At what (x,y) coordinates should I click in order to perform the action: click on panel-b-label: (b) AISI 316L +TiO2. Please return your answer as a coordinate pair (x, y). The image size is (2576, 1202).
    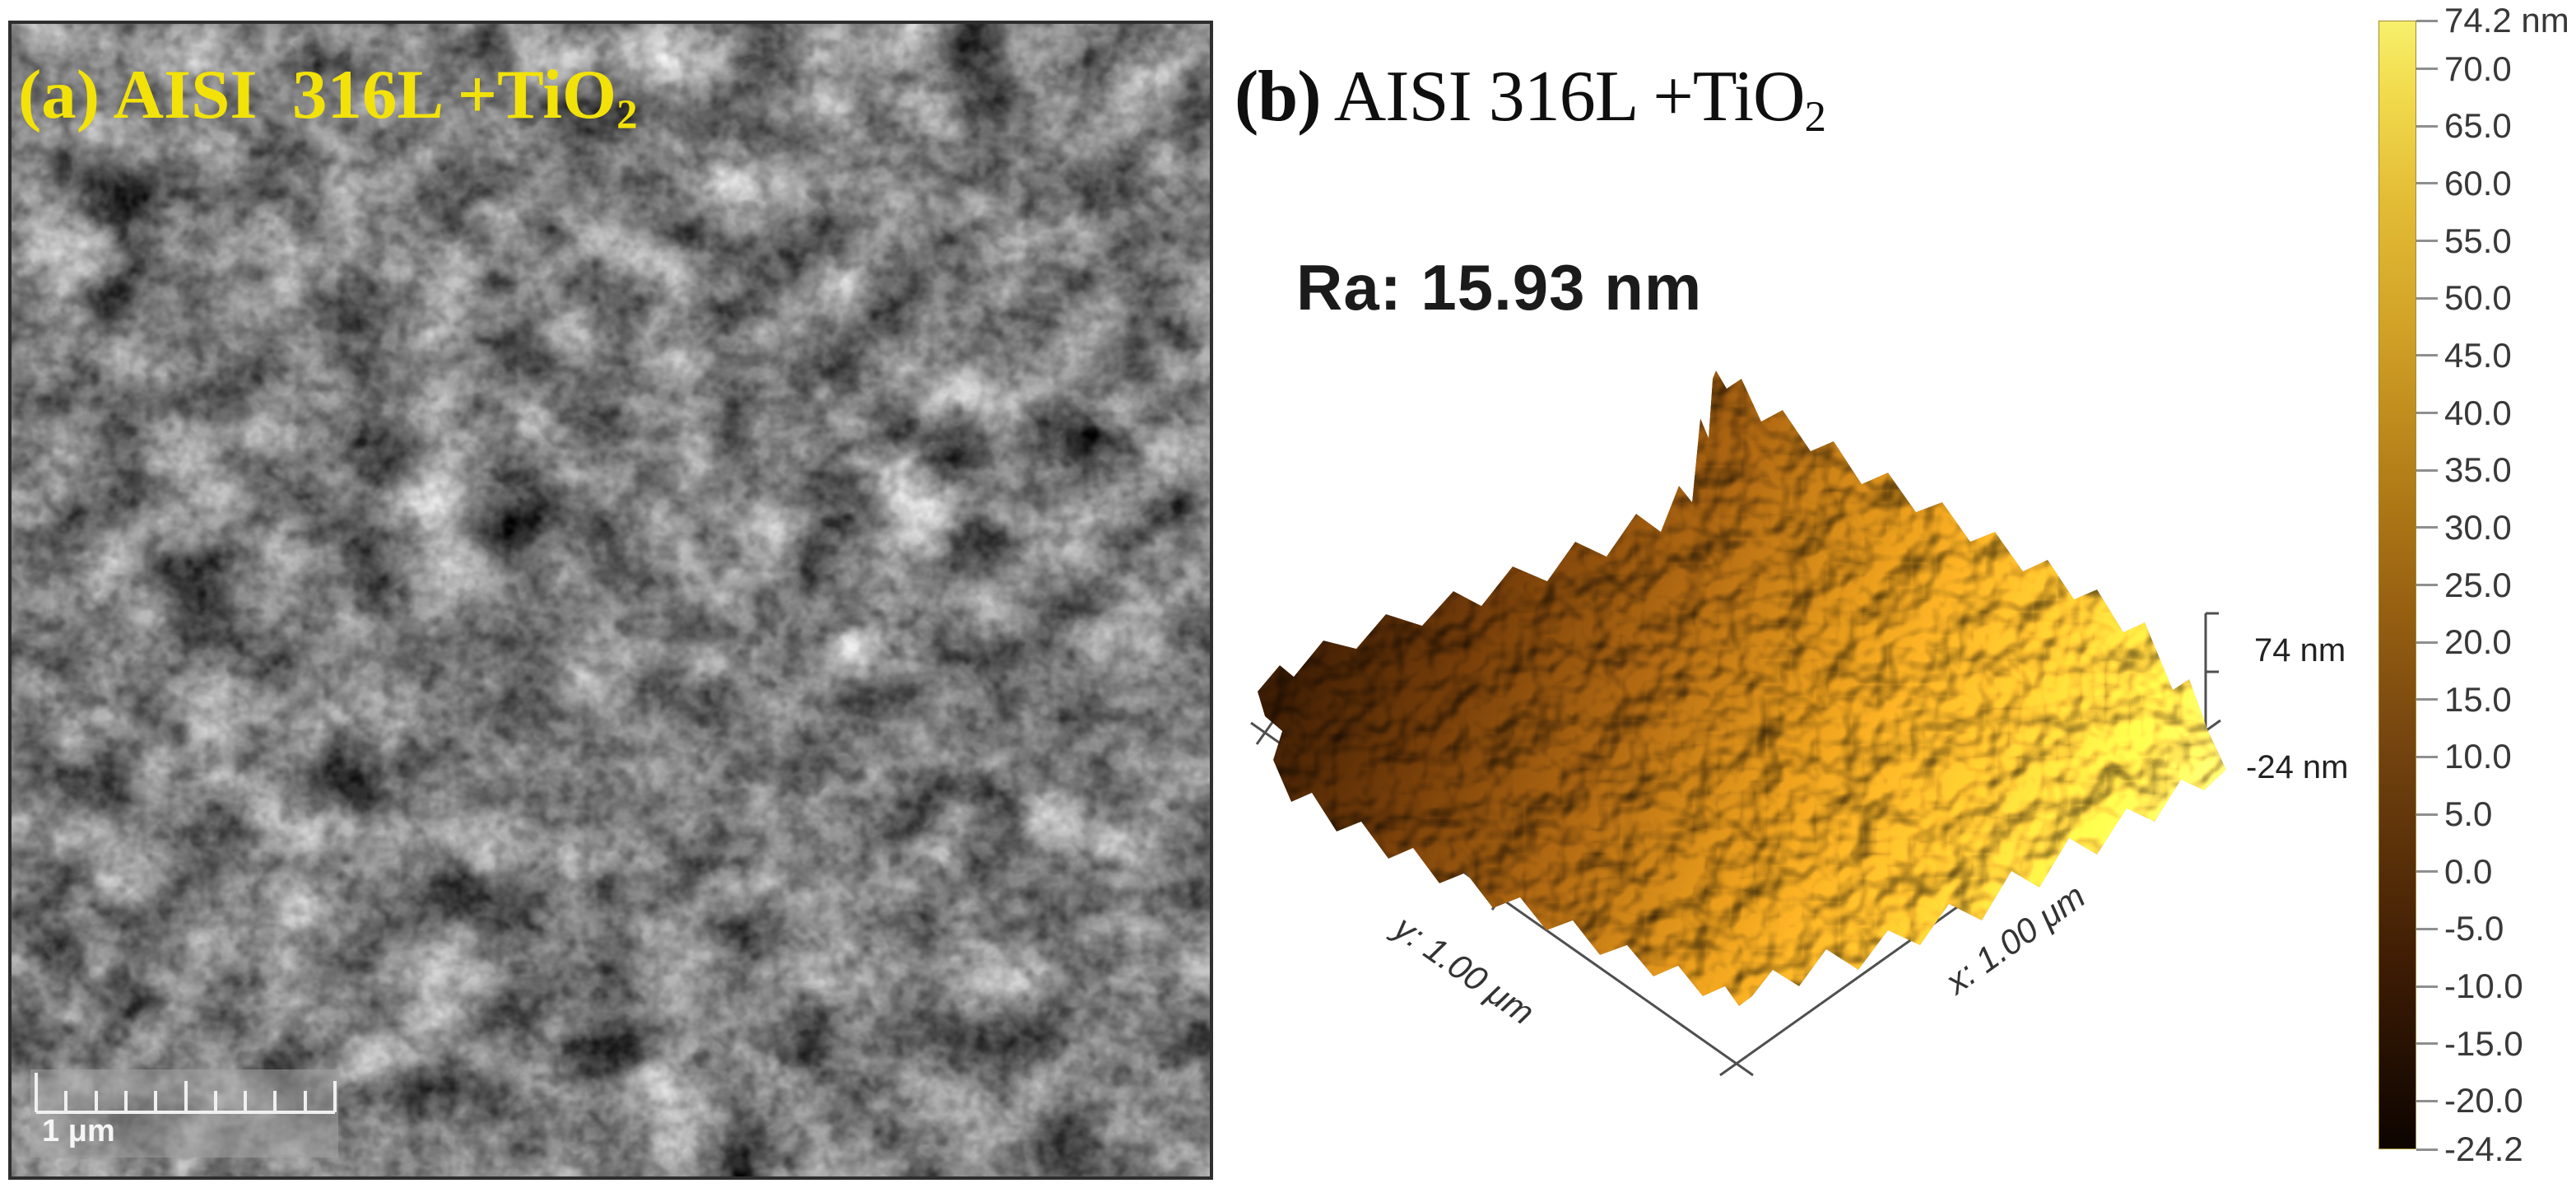
    Looking at the image, I should click on (1530, 100).